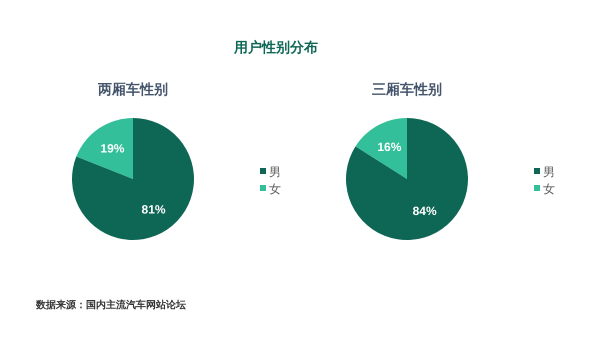  Describe the element at coordinates (132, 89) in the screenshot. I see `chart-title: 两厢车性别` at that location.